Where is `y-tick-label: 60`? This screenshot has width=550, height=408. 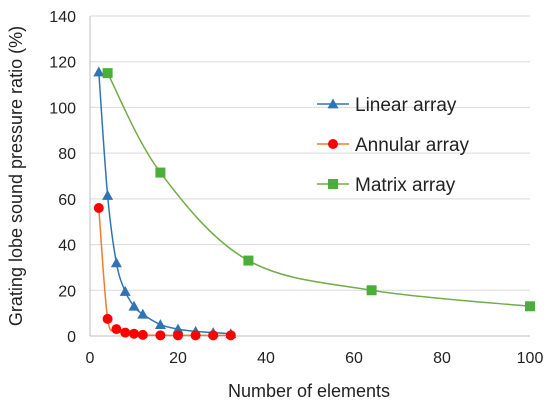
y-tick-label: 60 is located at coordinates (67, 200).